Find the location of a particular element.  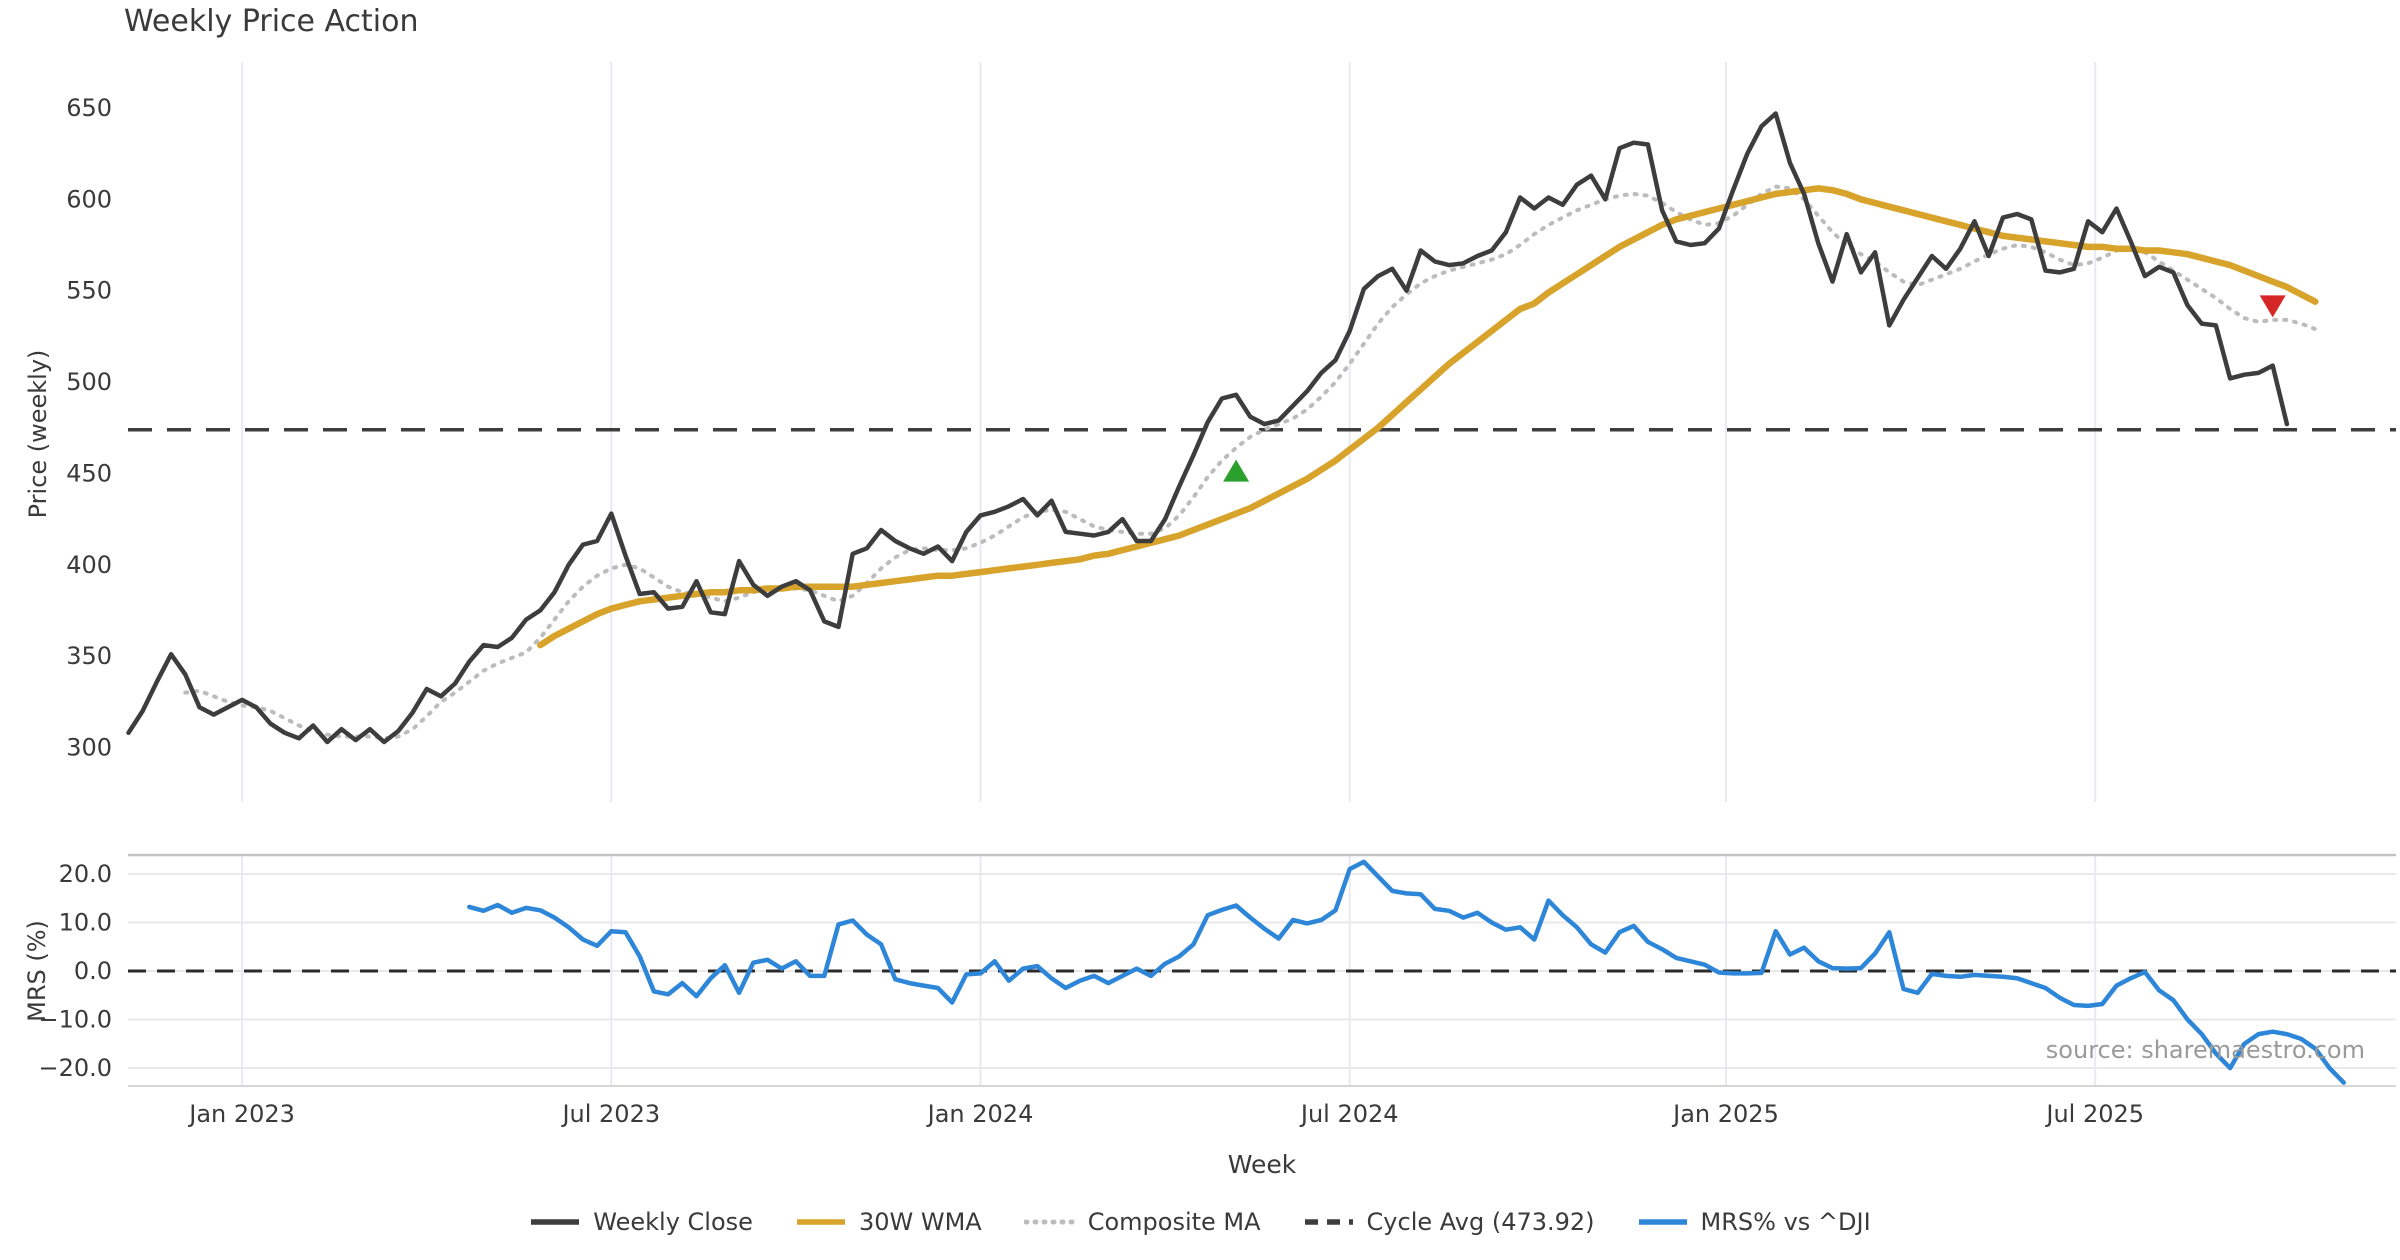

legend-item: MRS% vs ^DJI is located at coordinates (1754, 1222).